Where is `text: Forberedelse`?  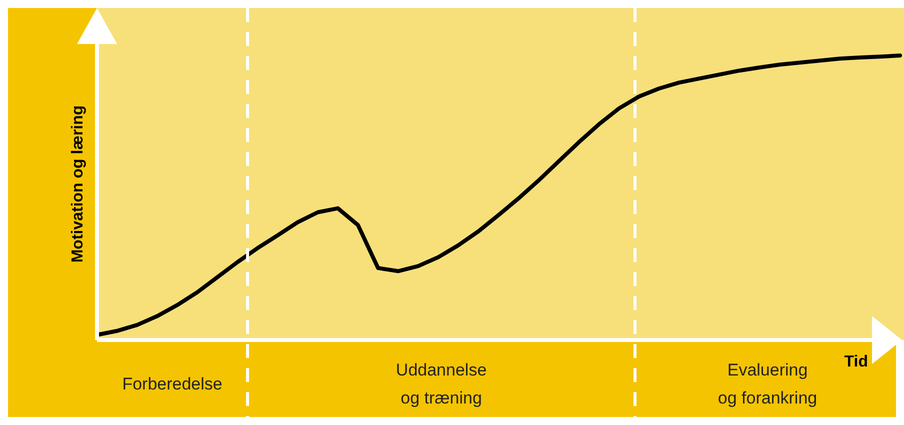
text: Forberedelse is located at coordinates (172, 384).